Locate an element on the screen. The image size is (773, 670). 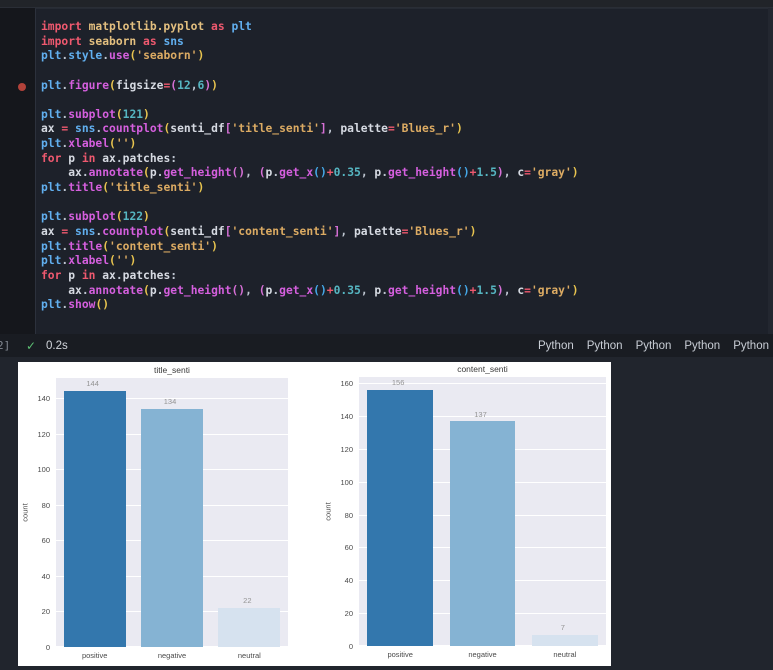
code-token: 'Blues_r' is located at coordinates (425, 129).